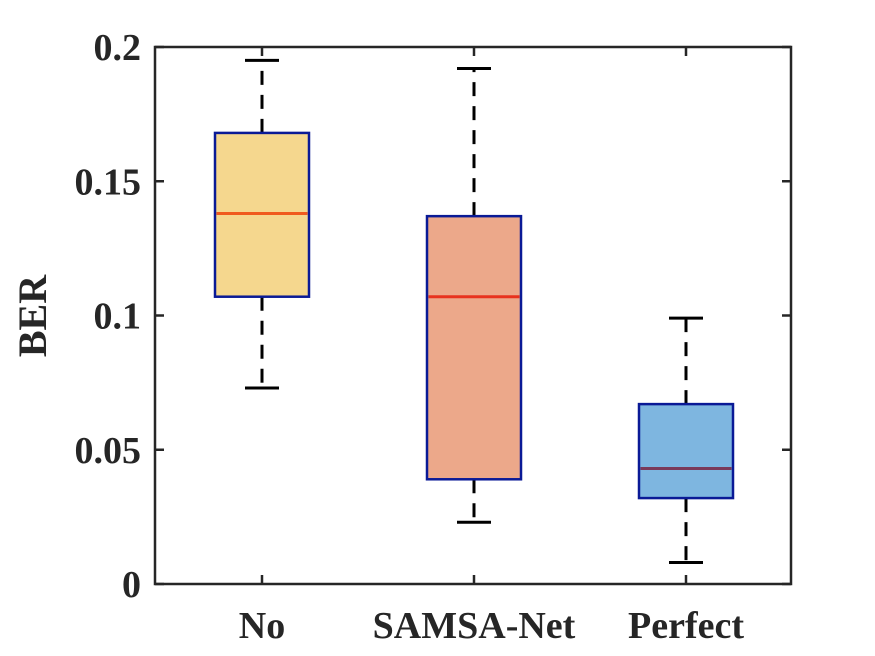  Describe the element at coordinates (686, 626) in the screenshot. I see `x-tick-label: Perfect` at that location.